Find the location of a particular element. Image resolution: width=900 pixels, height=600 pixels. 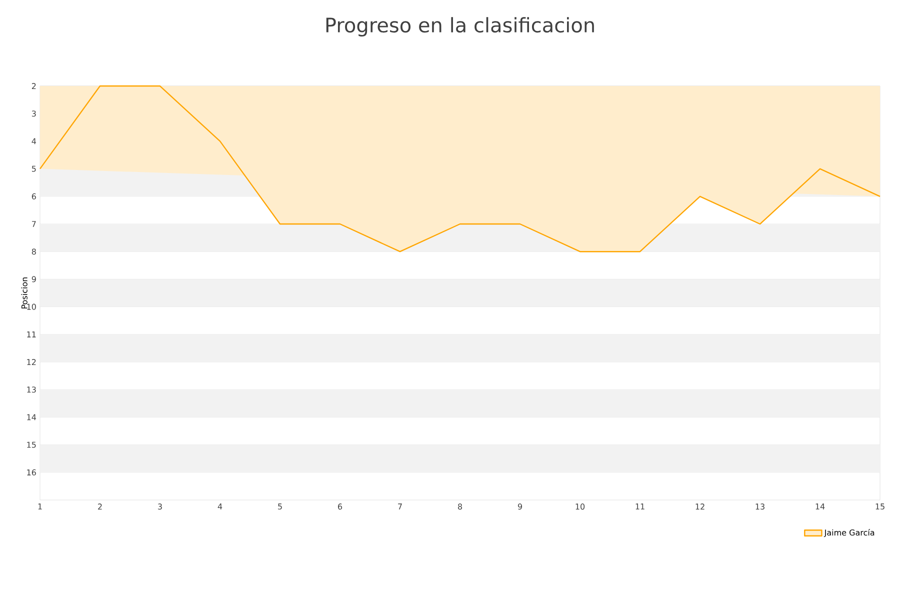

x-tick-label: 15 is located at coordinates (880, 507).